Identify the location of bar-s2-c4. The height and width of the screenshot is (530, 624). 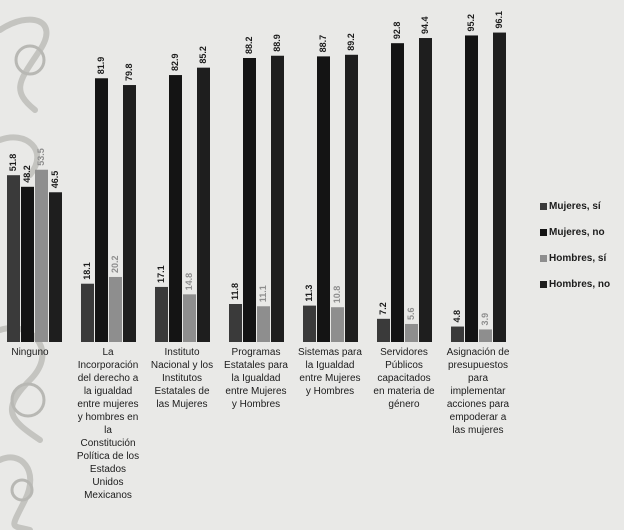
(337, 324).